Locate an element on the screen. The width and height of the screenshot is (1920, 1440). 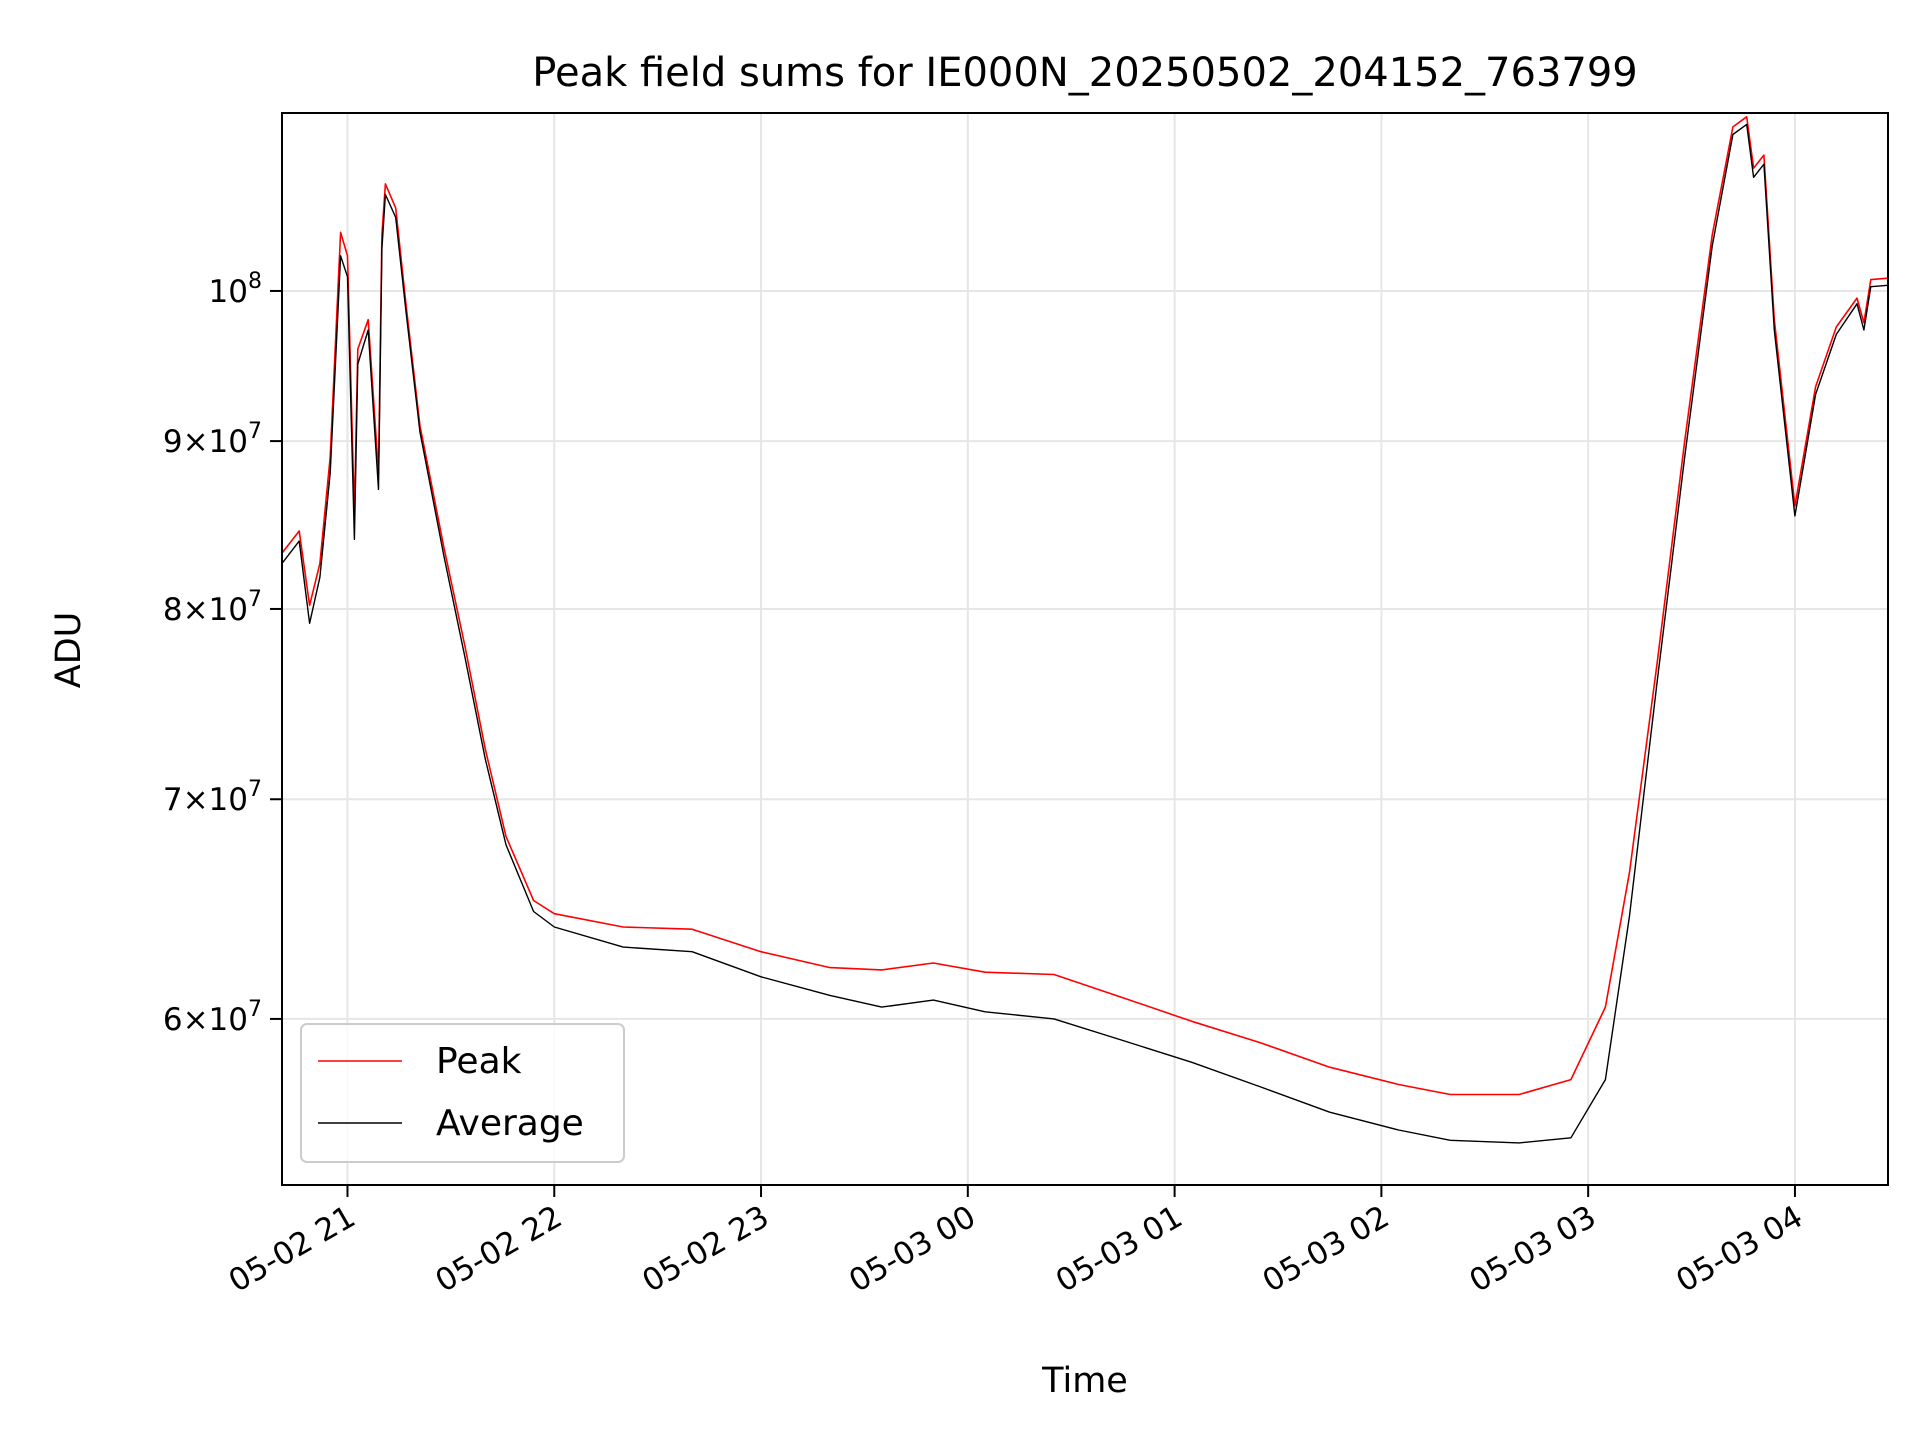
y-tick-label: 6×107 is located at coordinates (212, 1017).